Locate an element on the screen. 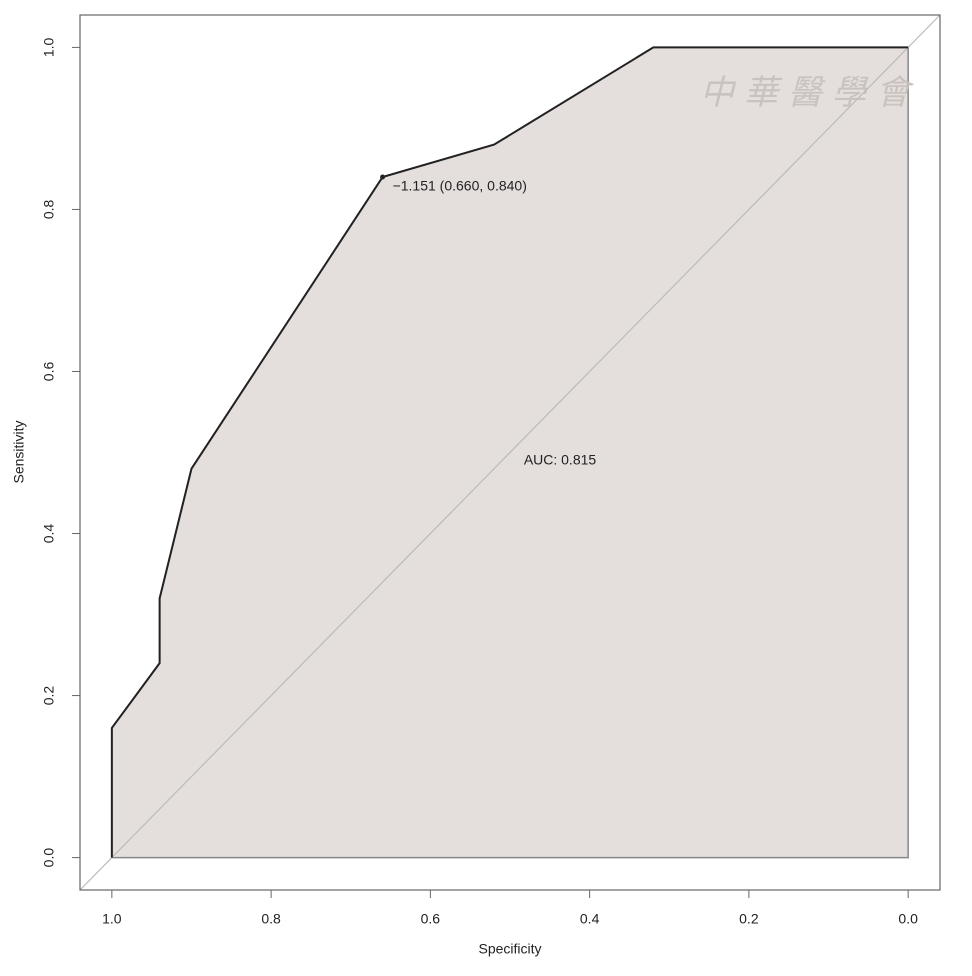  y-tick-label: 0.8 is located at coordinates (49, 210).